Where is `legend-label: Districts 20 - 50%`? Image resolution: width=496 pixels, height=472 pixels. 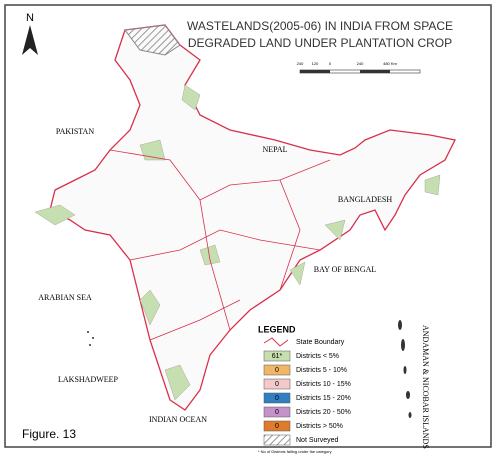 legend-label: Districts 20 - 50% is located at coordinates (323, 412).